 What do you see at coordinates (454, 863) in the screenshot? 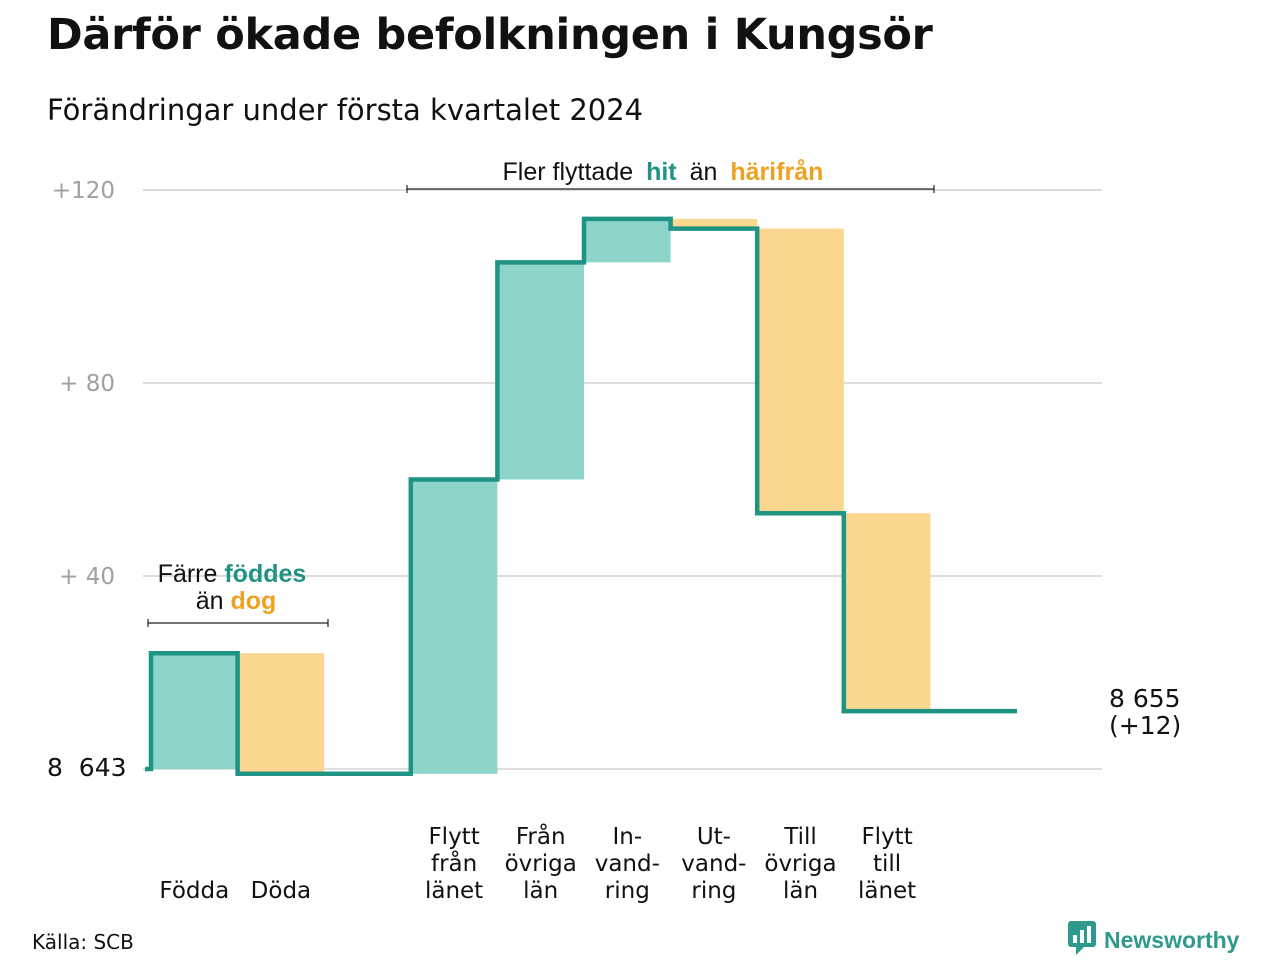
I see `category-label: från` at bounding box center [454, 863].